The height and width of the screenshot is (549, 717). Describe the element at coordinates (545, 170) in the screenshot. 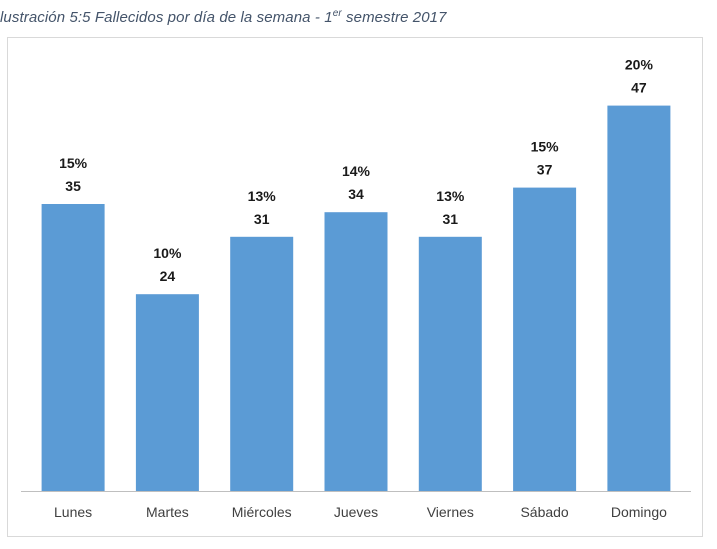

I see `bar-value-label-5: 37` at that location.